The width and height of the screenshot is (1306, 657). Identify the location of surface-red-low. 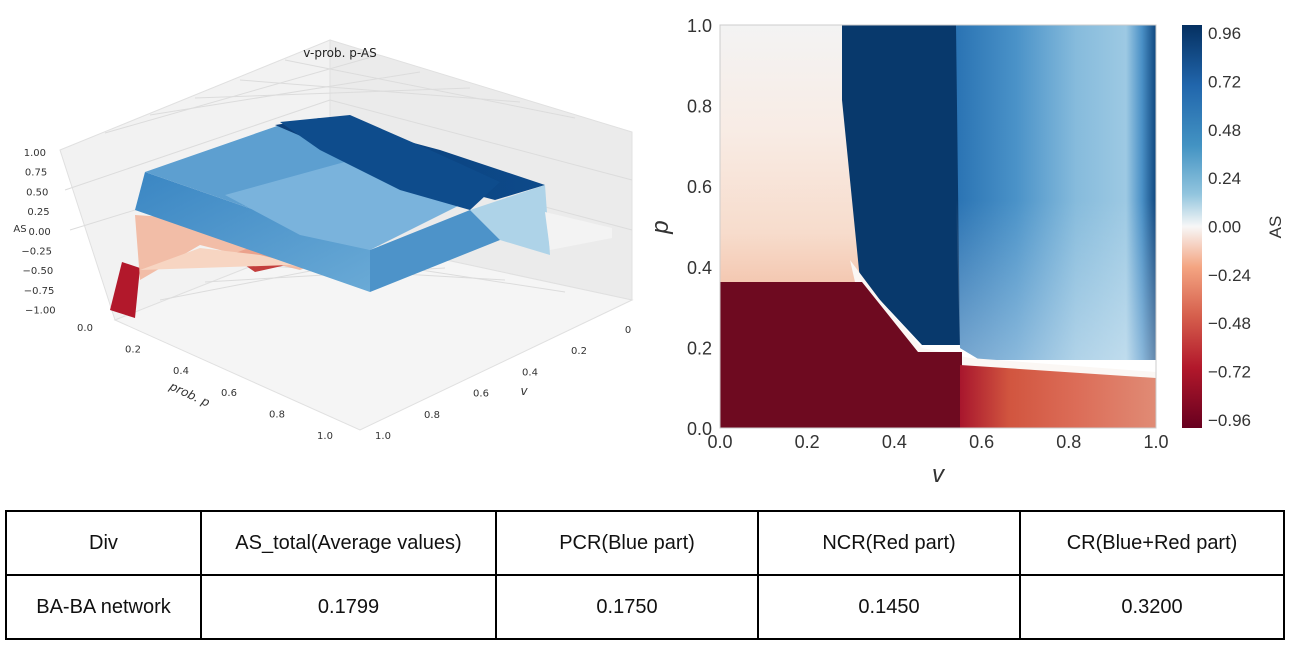
(125, 290).